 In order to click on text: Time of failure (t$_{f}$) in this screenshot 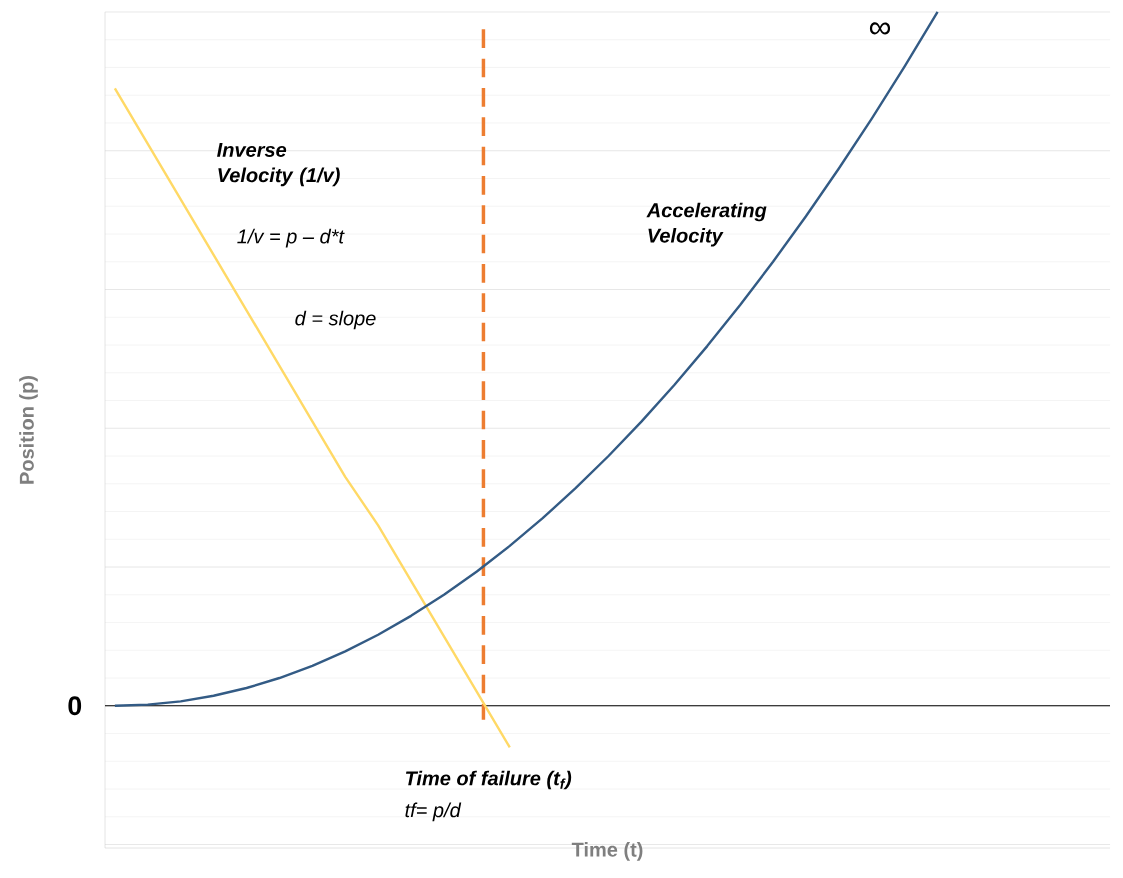, I will do `click(488, 780)`.